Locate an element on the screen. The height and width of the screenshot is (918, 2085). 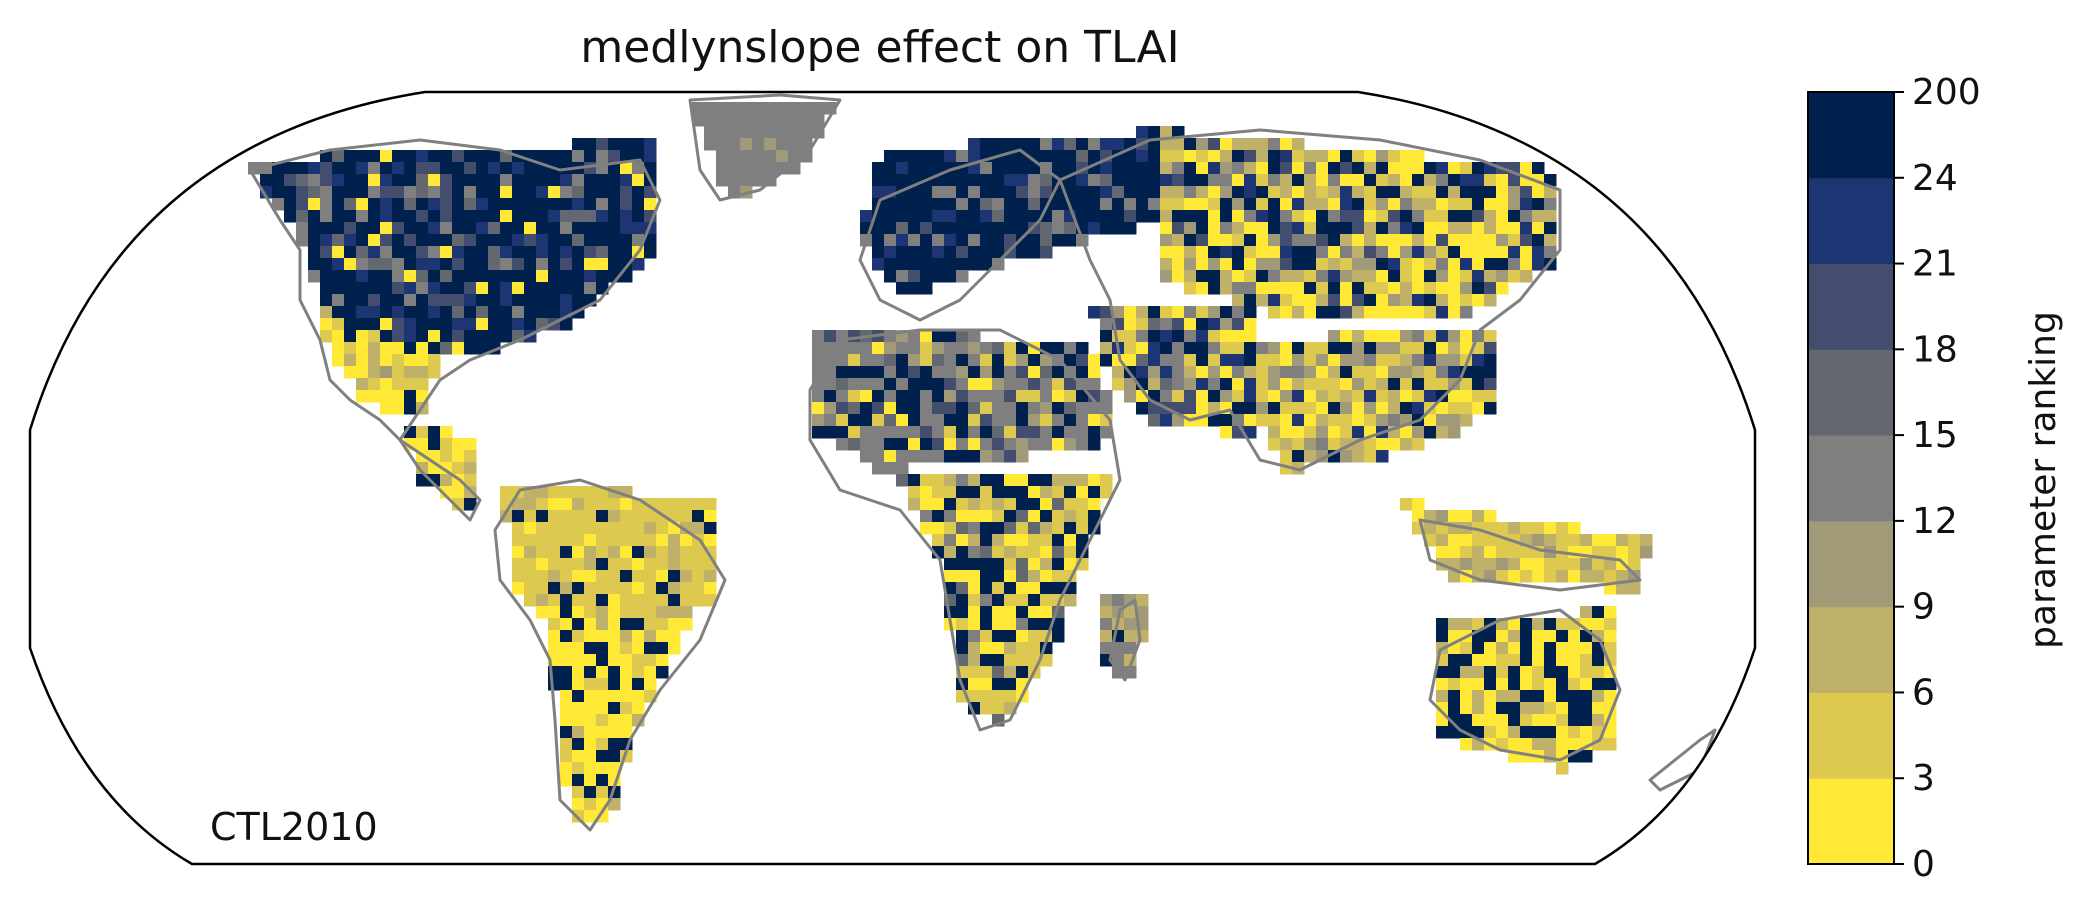
map-cell-east-asia is located at coordinates (1490, 384).